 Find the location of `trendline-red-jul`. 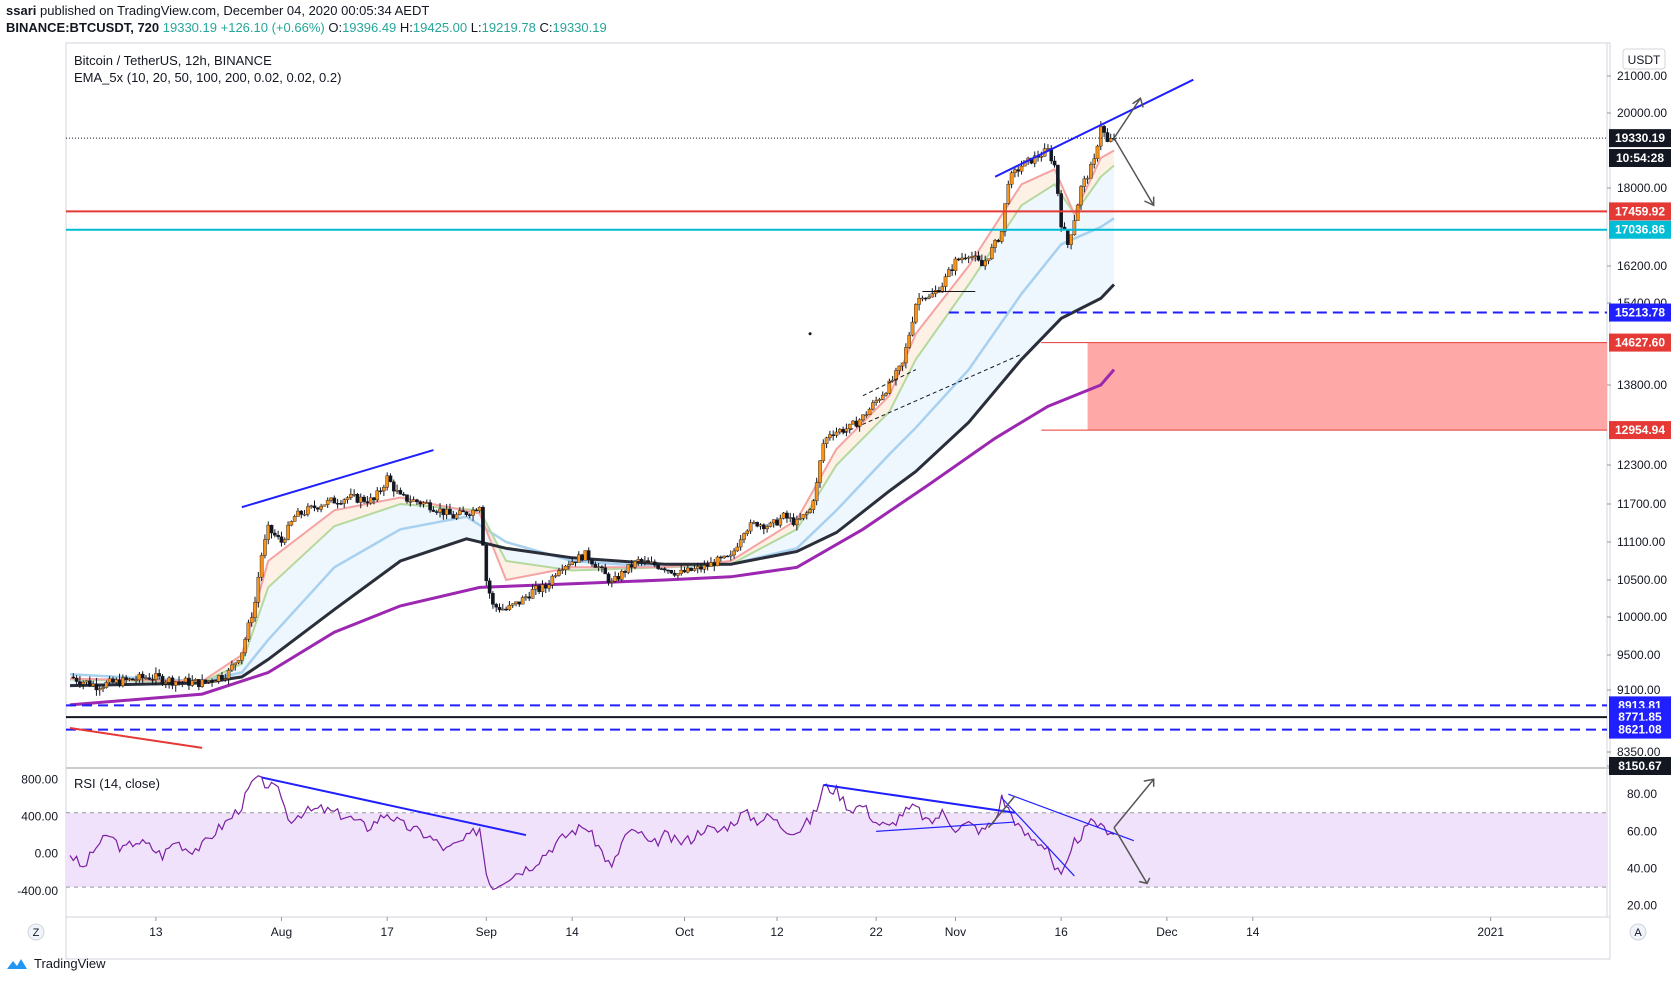

trendline-red-jul is located at coordinates (136, 738).